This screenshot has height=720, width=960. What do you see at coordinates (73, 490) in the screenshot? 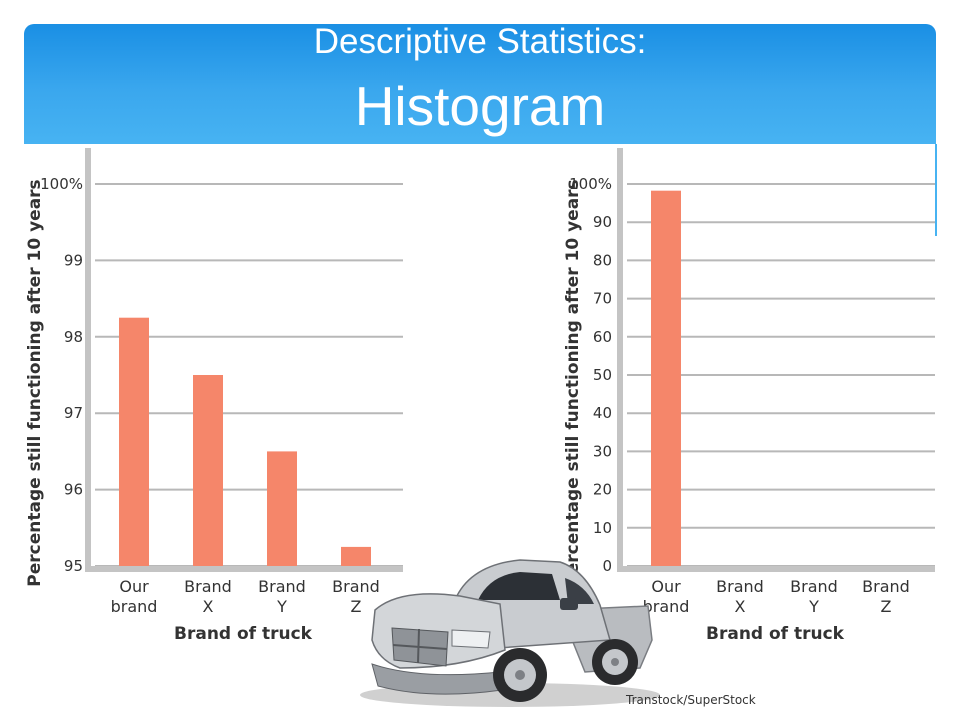
I see `y-tick-label: 96` at bounding box center [73, 490].